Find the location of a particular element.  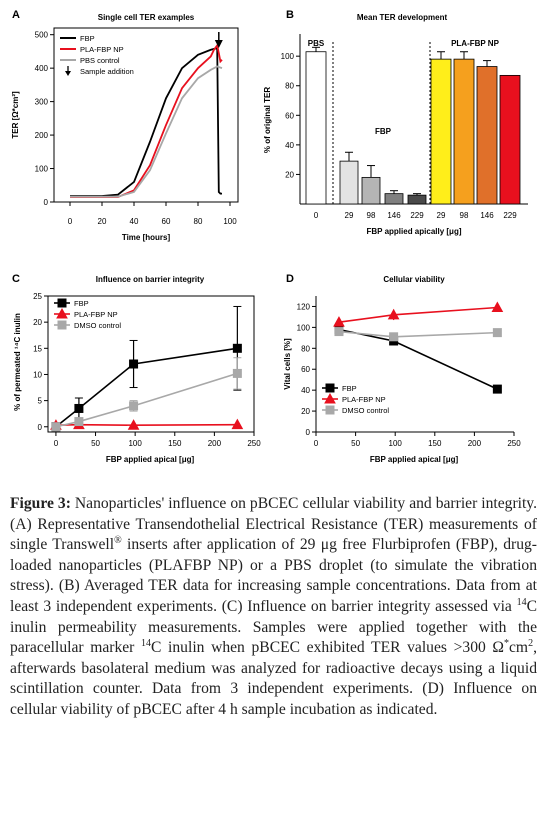

chart-a-legend-label: PBS control is located at coordinates (100, 60).